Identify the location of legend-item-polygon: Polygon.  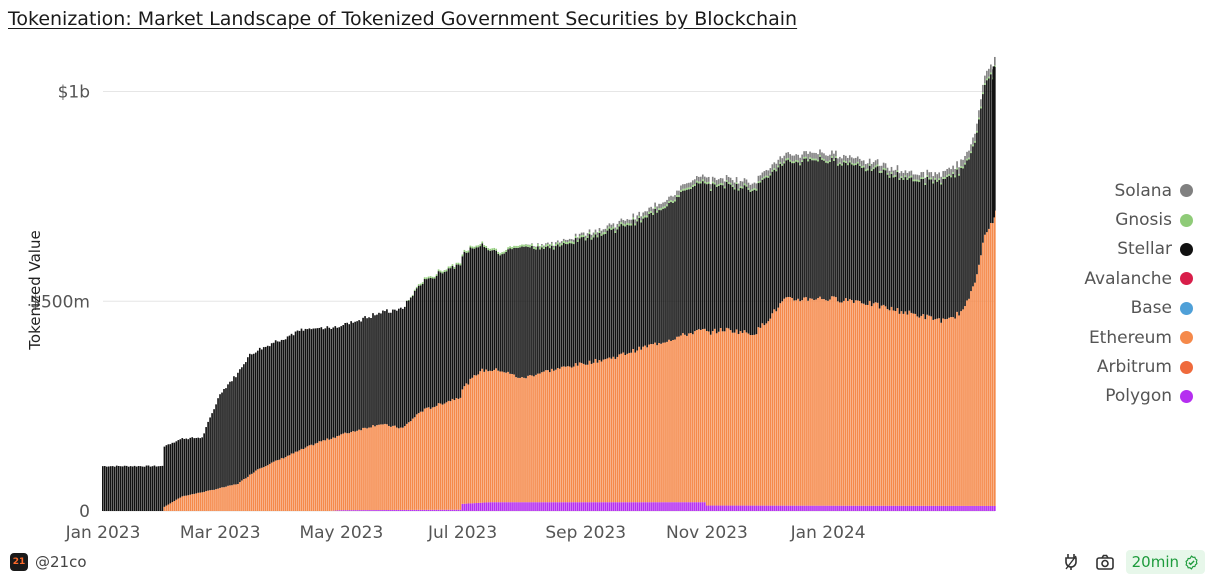
(1093, 396).